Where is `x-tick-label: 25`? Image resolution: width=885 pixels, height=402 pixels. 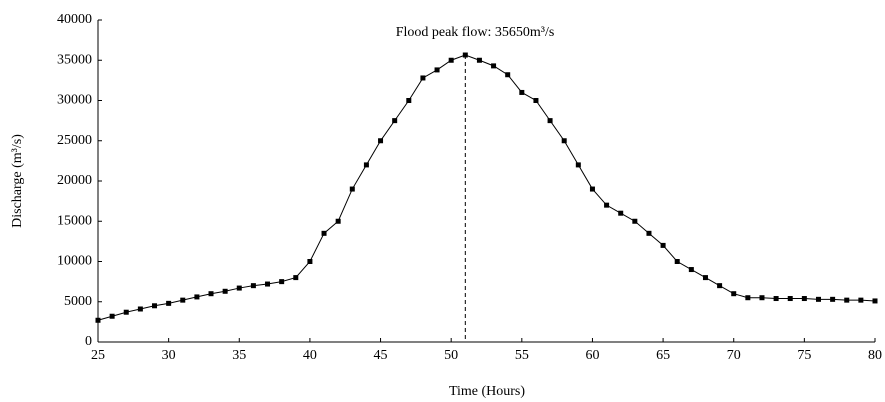 x-tick-label: 25 is located at coordinates (98, 355).